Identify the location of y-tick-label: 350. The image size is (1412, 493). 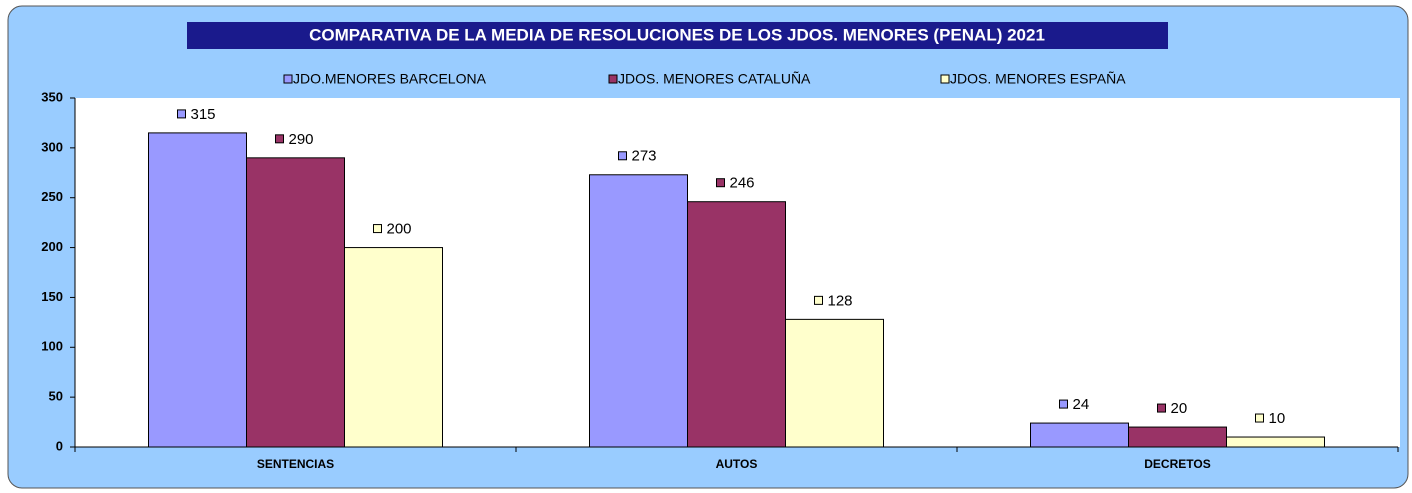
(52, 96).